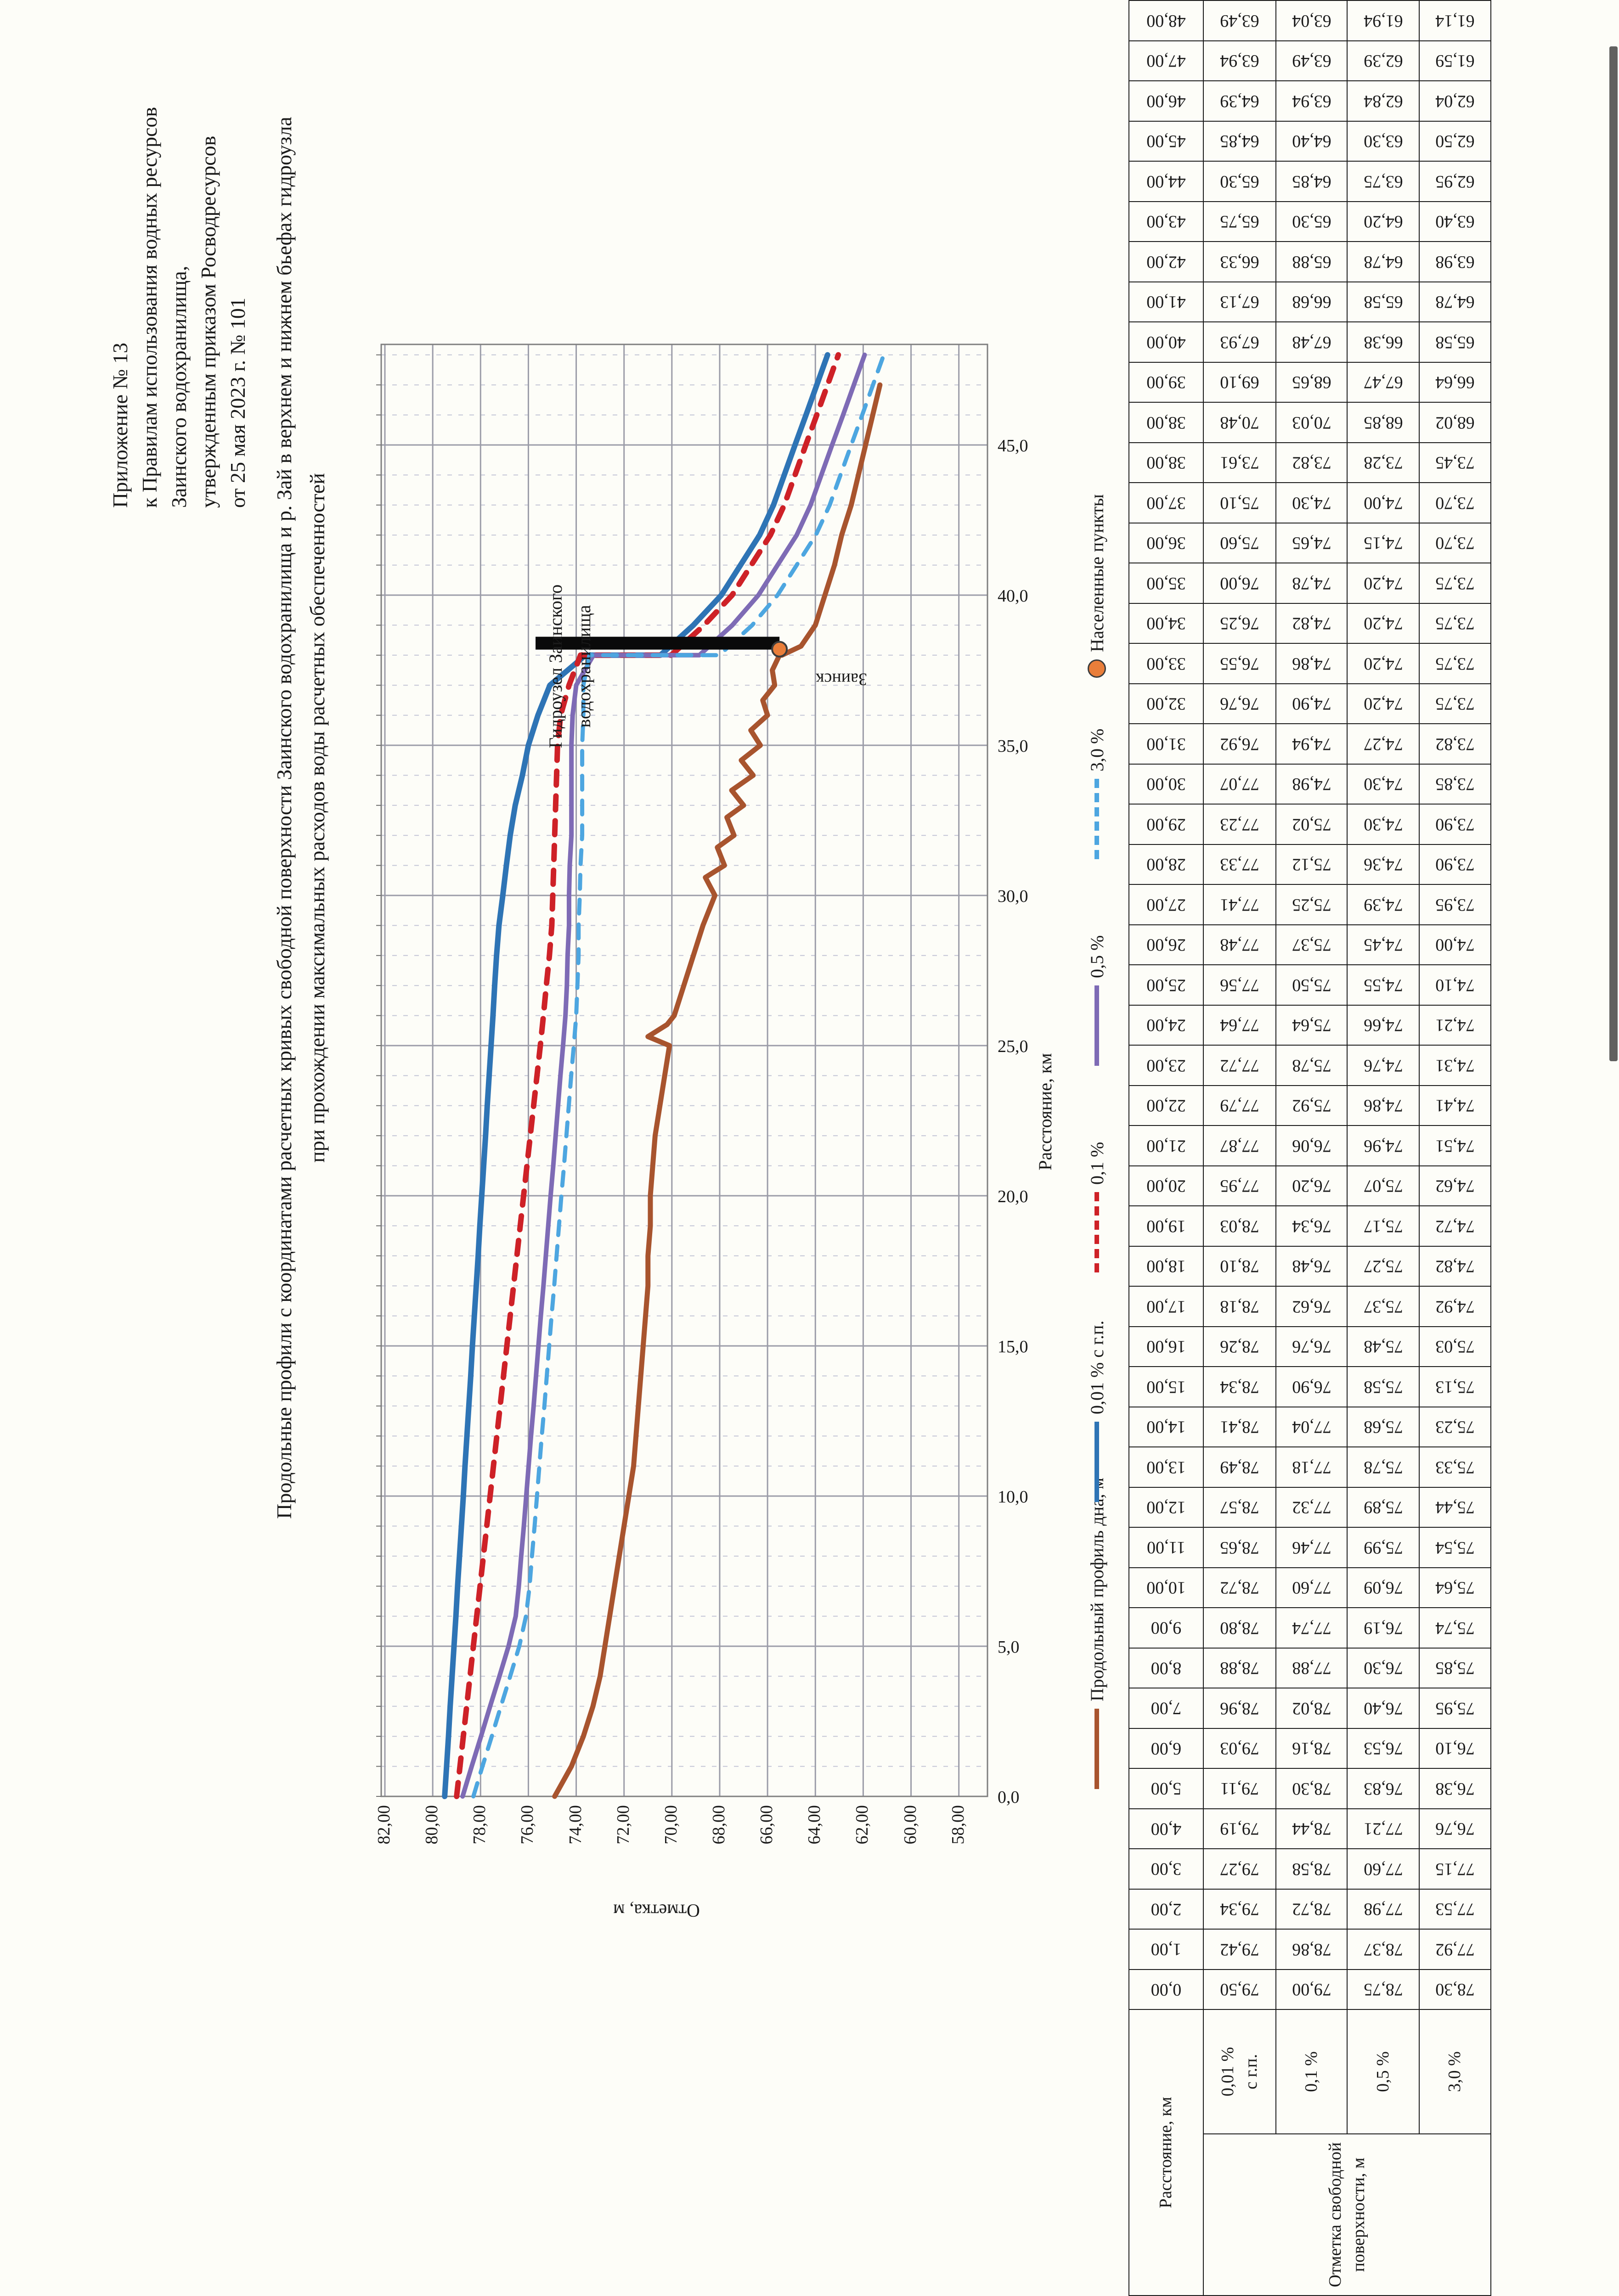 This screenshot has height=2296, width=1619. Describe the element at coordinates (1347, 2215) in the screenshot. I see `elevation-merged-header-cell: Отметка свободной поверхности, м` at that location.